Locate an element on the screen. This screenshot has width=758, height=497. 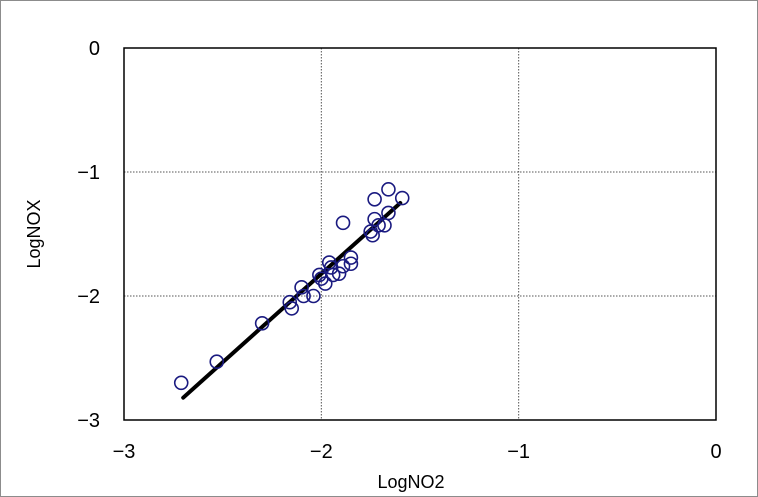
y-tick-label: −3 is located at coordinates (88, 421).